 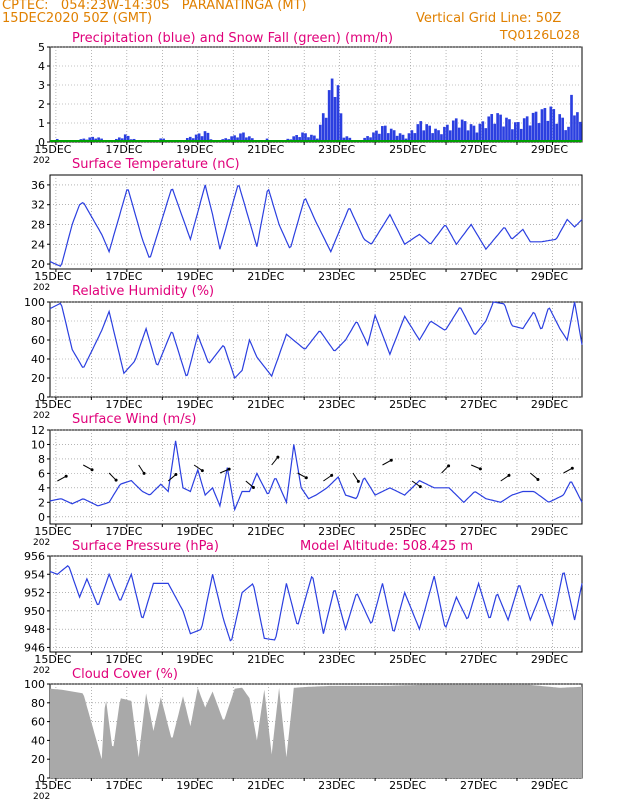 What do you see at coordinates (34, 684) in the screenshot?
I see `y-tick-label: 100` at bounding box center [34, 684].